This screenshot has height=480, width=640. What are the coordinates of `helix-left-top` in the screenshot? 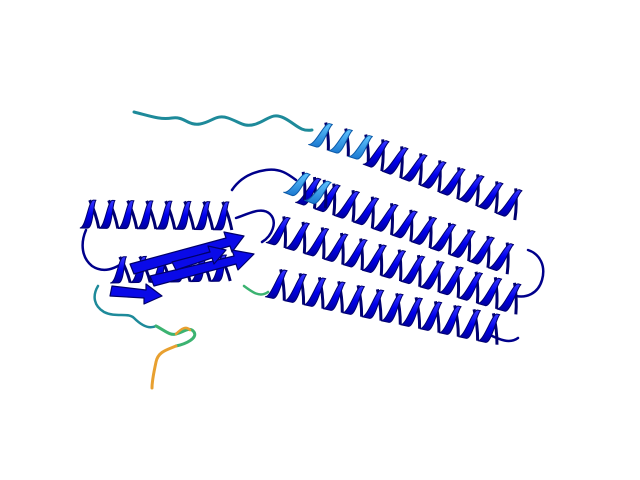 It's located at (156, 215).